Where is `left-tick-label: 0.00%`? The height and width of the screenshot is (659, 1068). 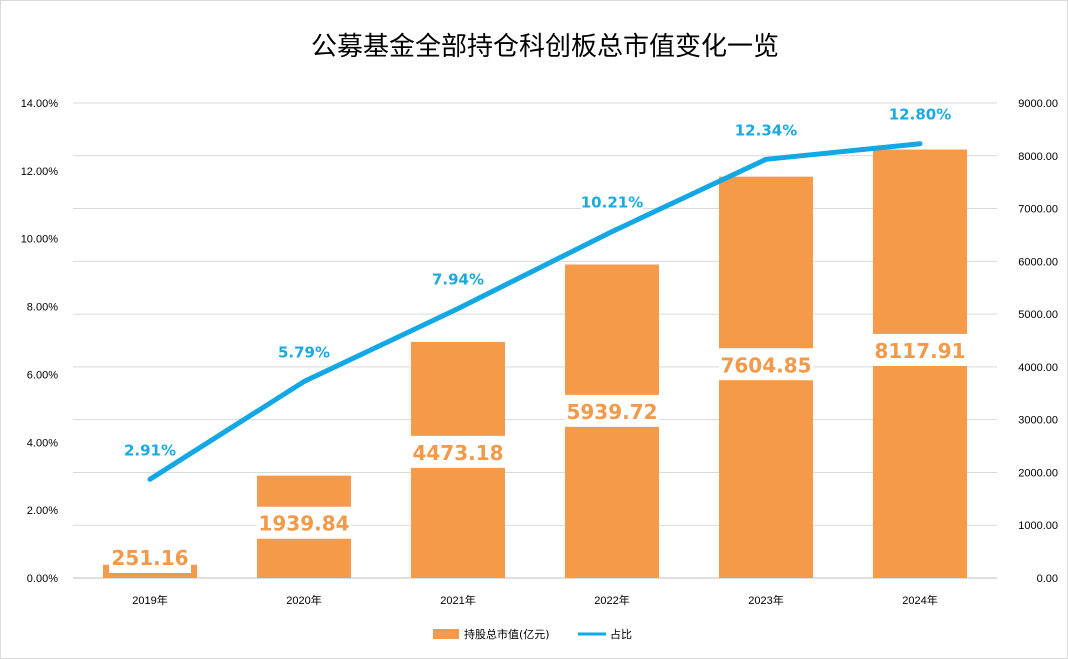
left-tick-label: 0.00% is located at coordinates (42, 579).